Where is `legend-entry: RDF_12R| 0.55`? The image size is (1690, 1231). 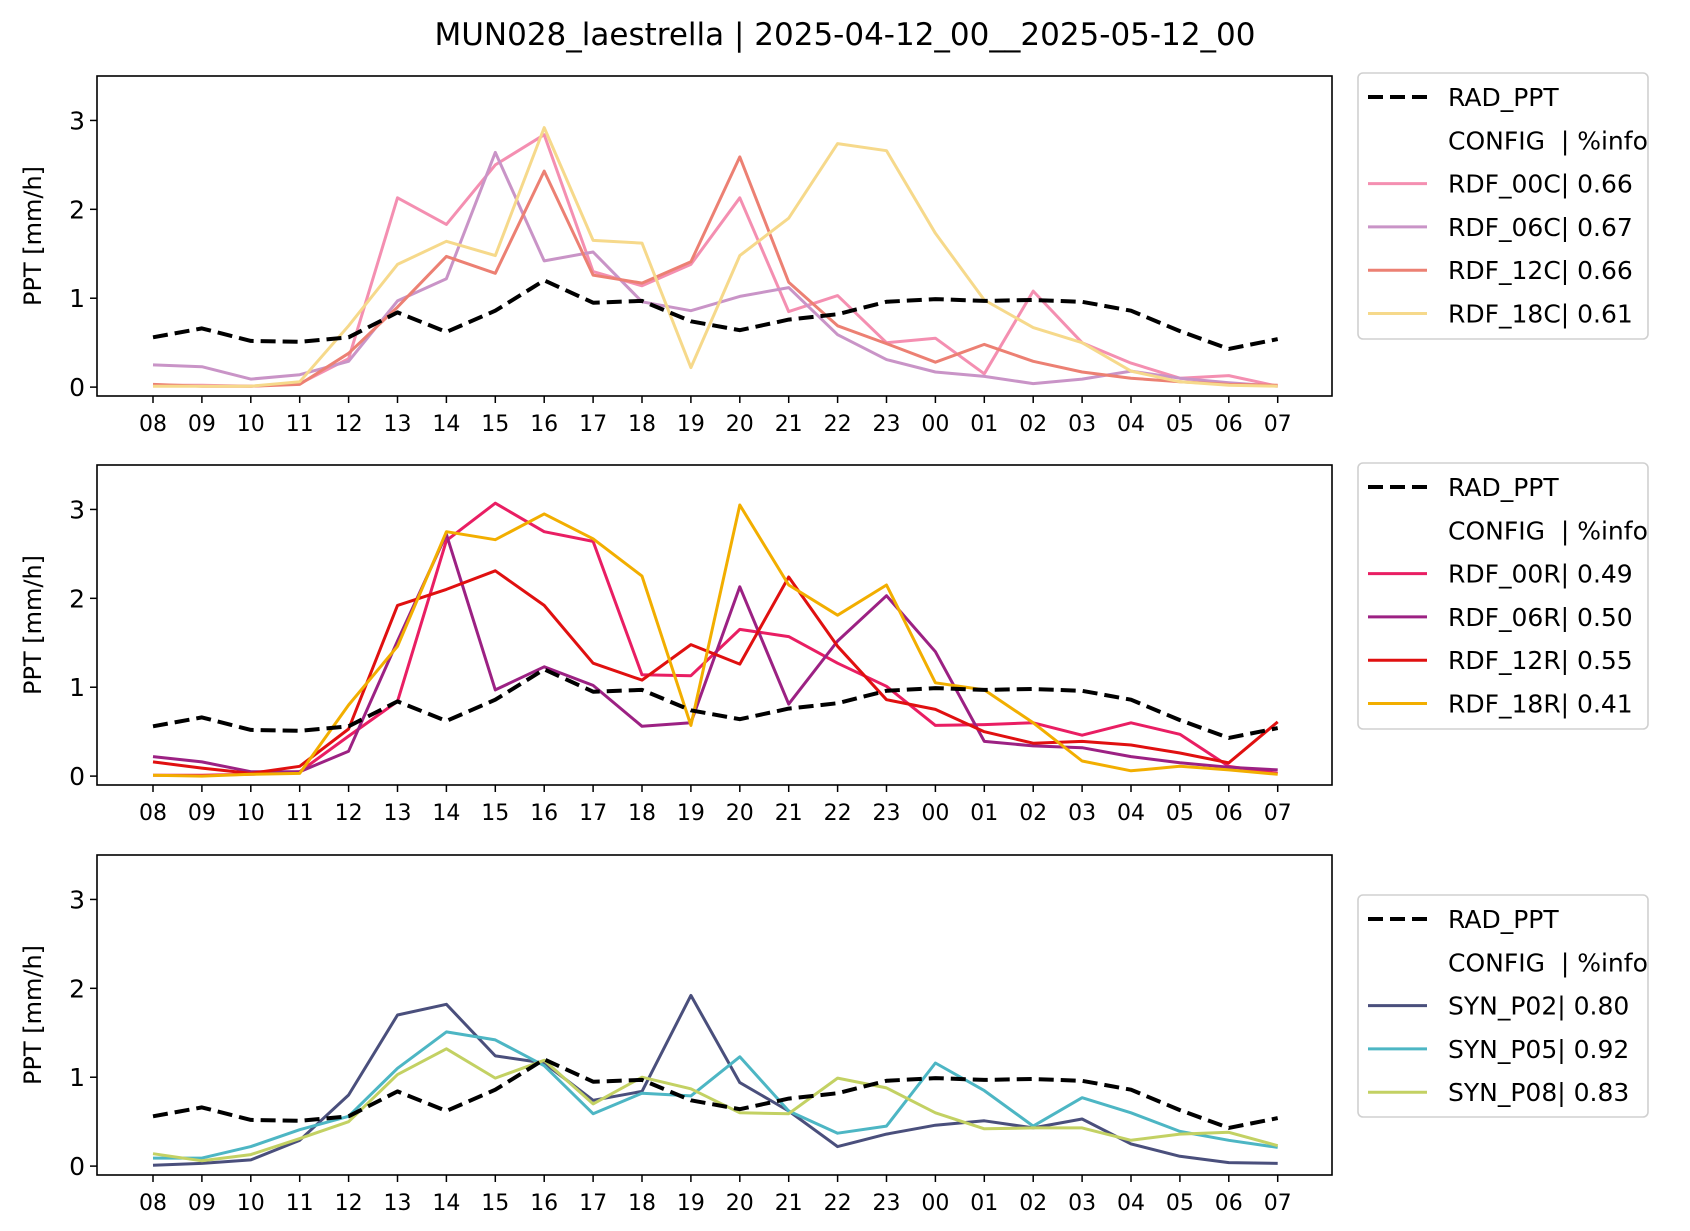 legend-entry: RDF_12R| 0.55 is located at coordinates (1540, 660).